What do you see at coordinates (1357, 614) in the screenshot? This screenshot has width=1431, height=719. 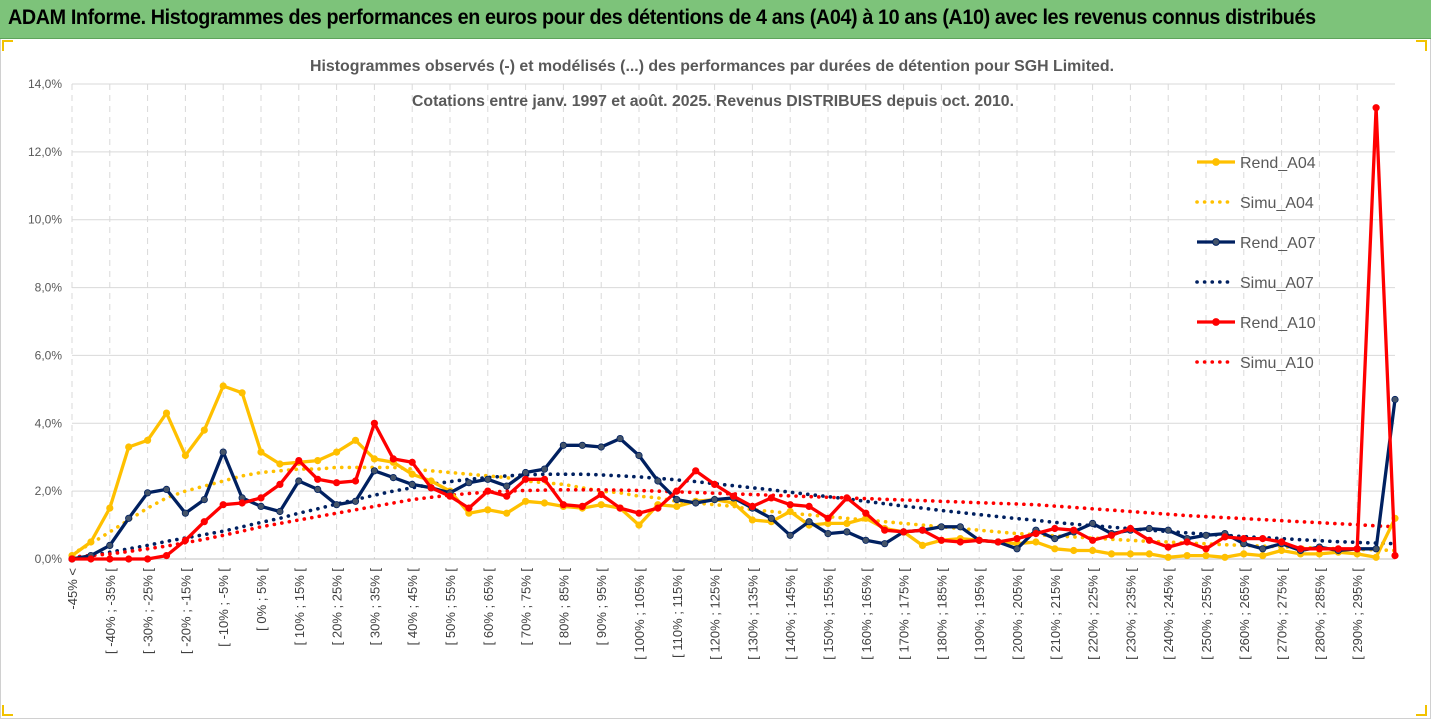 I see `x-tick-label: [ 290% ; 295% [` at bounding box center [1357, 614].